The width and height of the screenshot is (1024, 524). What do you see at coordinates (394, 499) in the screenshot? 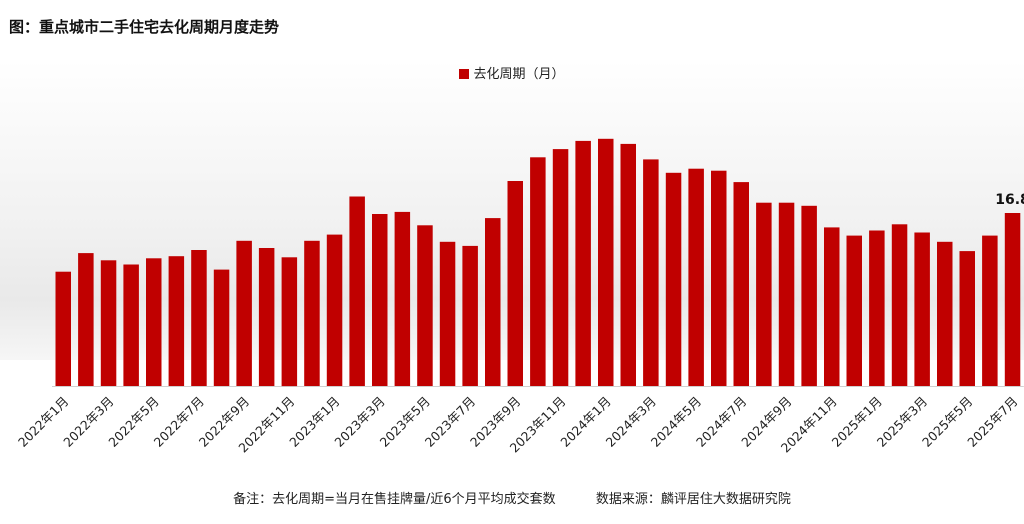
I see `footnote-note: 备注：去化周期=当月在售挂牌量/近6个月平均成交套数` at bounding box center [394, 499].